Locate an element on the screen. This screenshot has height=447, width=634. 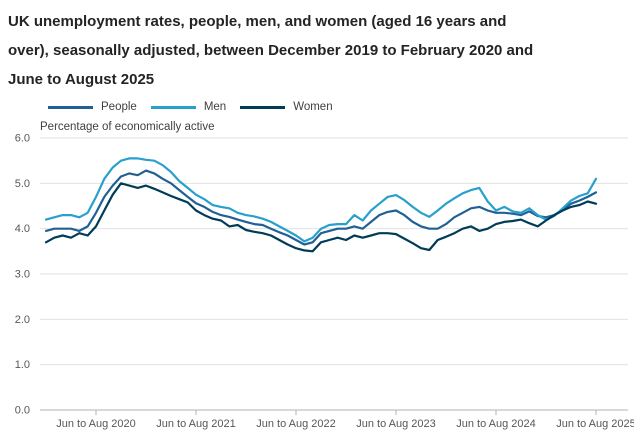
y-axis-tick-label: 1.0 is located at coordinates (22, 365).